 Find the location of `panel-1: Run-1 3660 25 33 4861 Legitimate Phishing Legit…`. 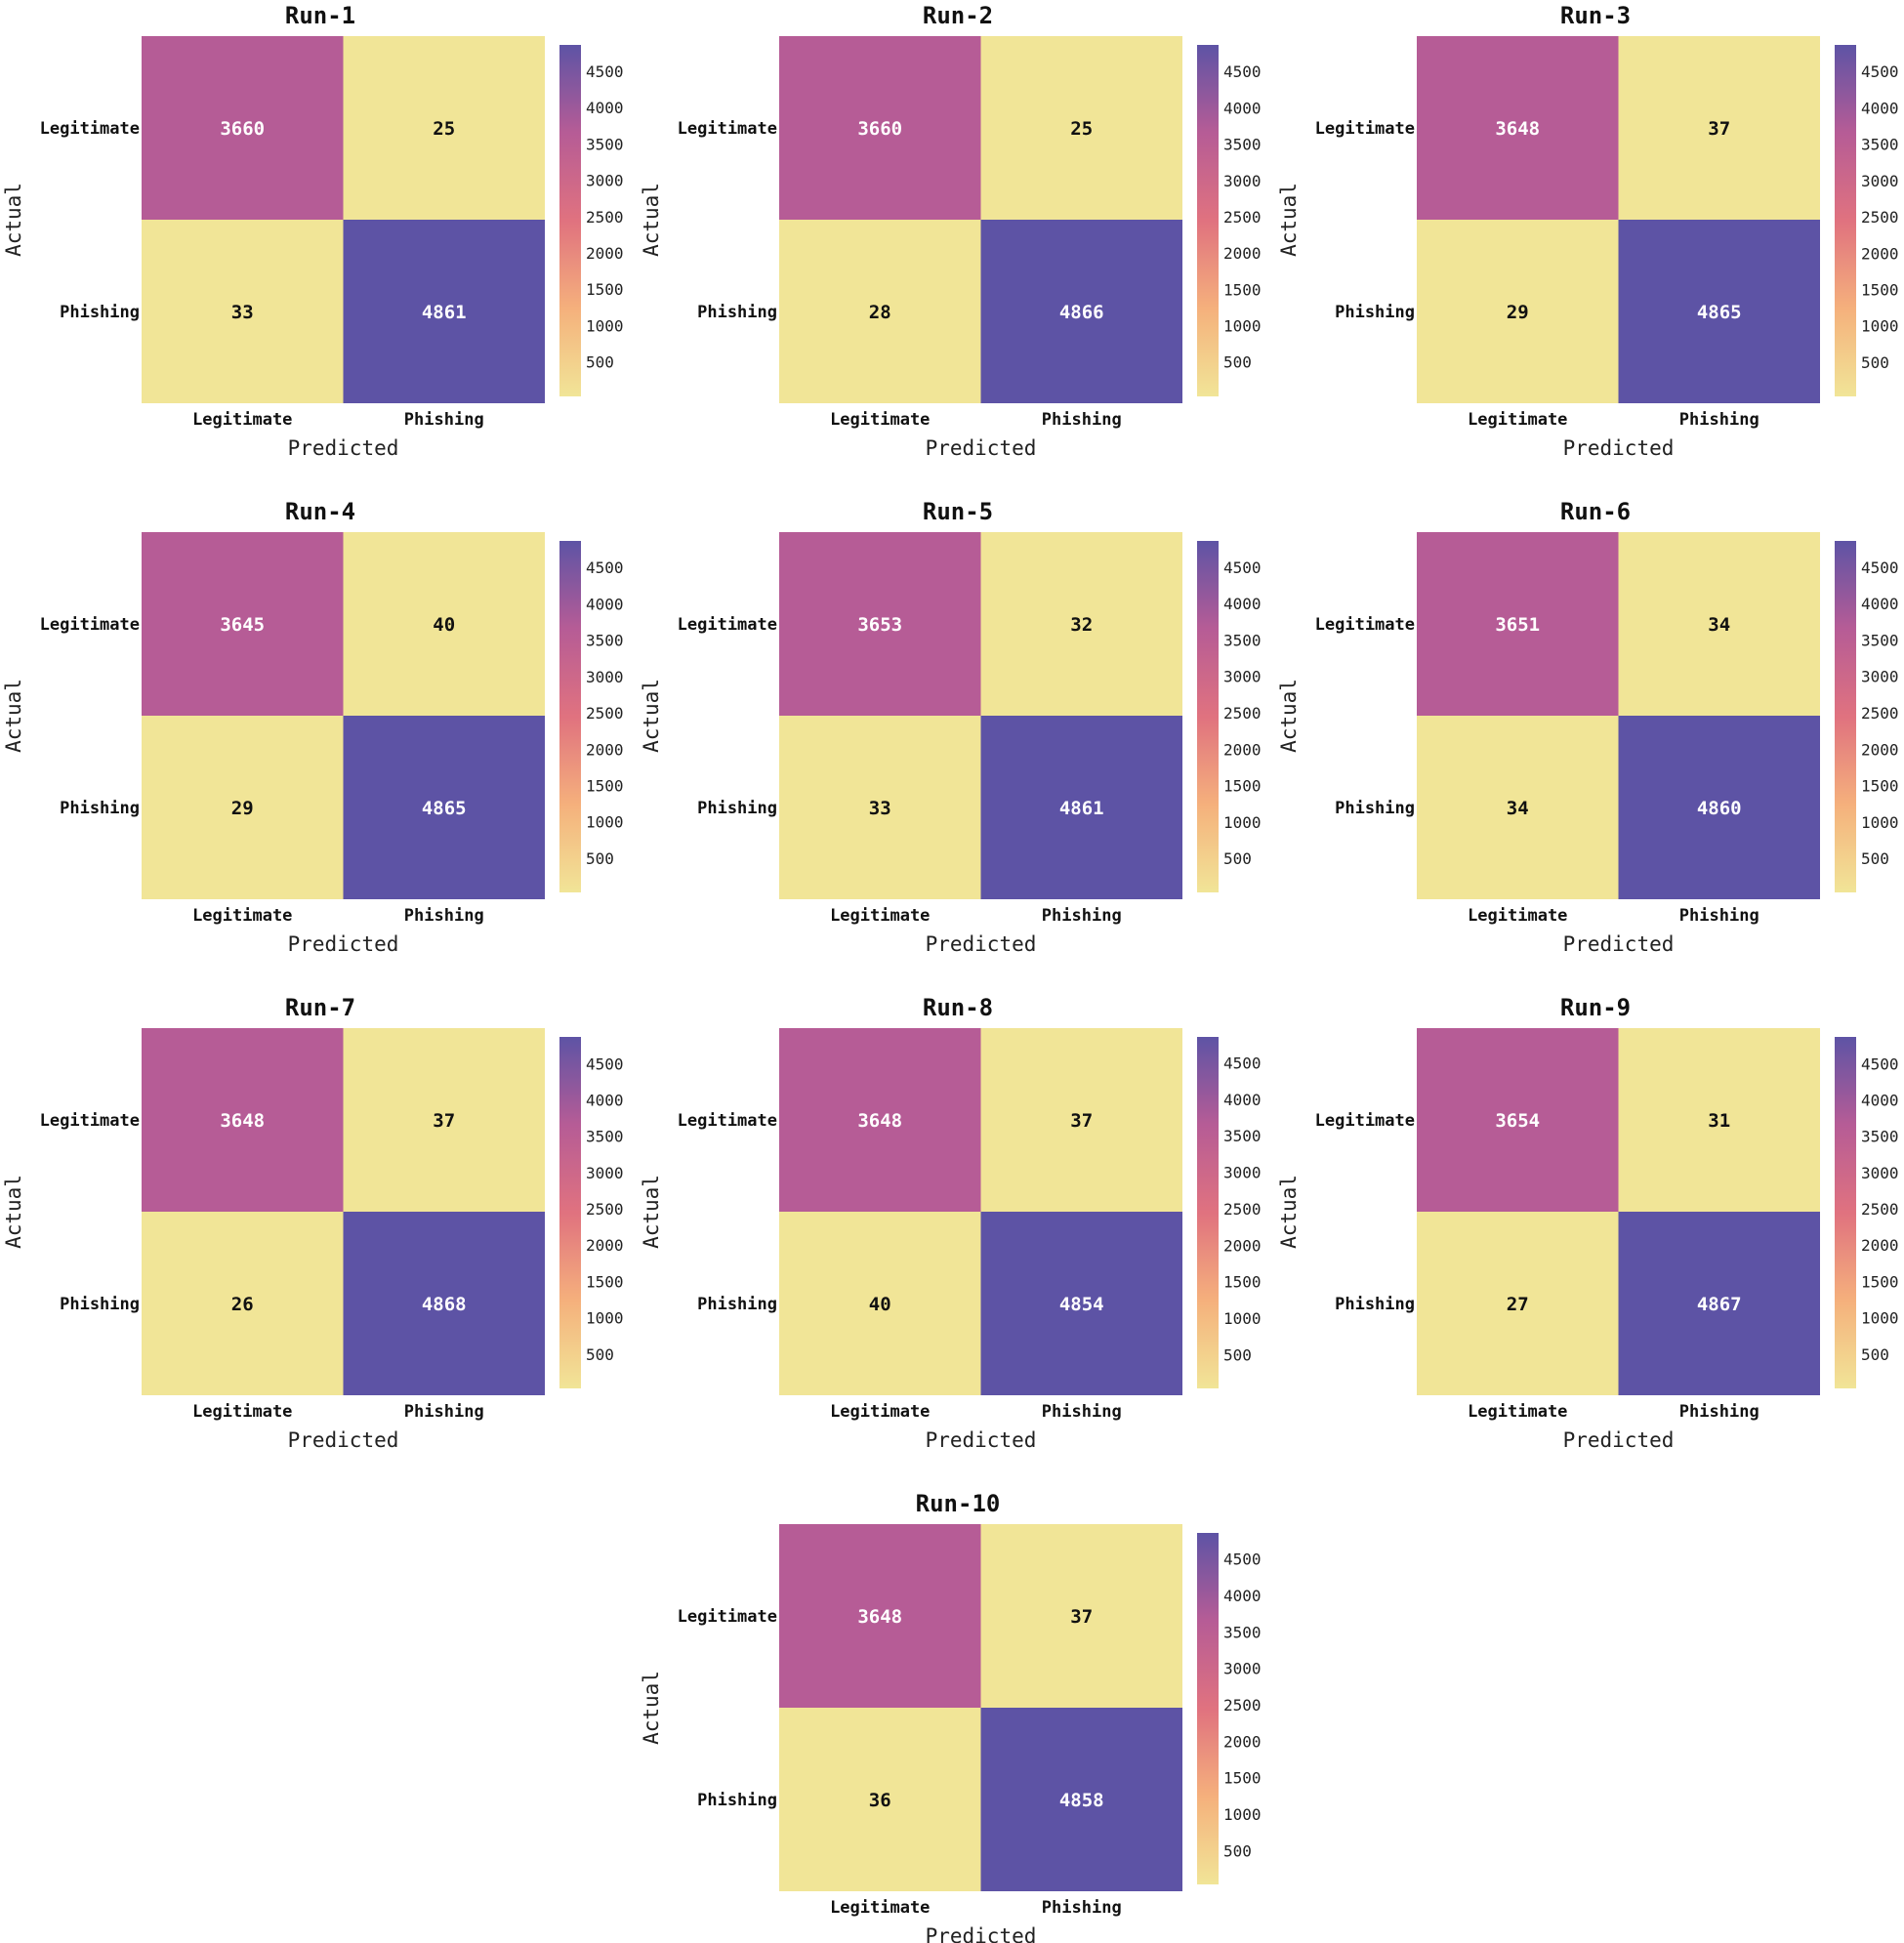

panel-1: Run-1 3660 25 33 4861 Legitimate Phishing Legit… is located at coordinates (313, 231).